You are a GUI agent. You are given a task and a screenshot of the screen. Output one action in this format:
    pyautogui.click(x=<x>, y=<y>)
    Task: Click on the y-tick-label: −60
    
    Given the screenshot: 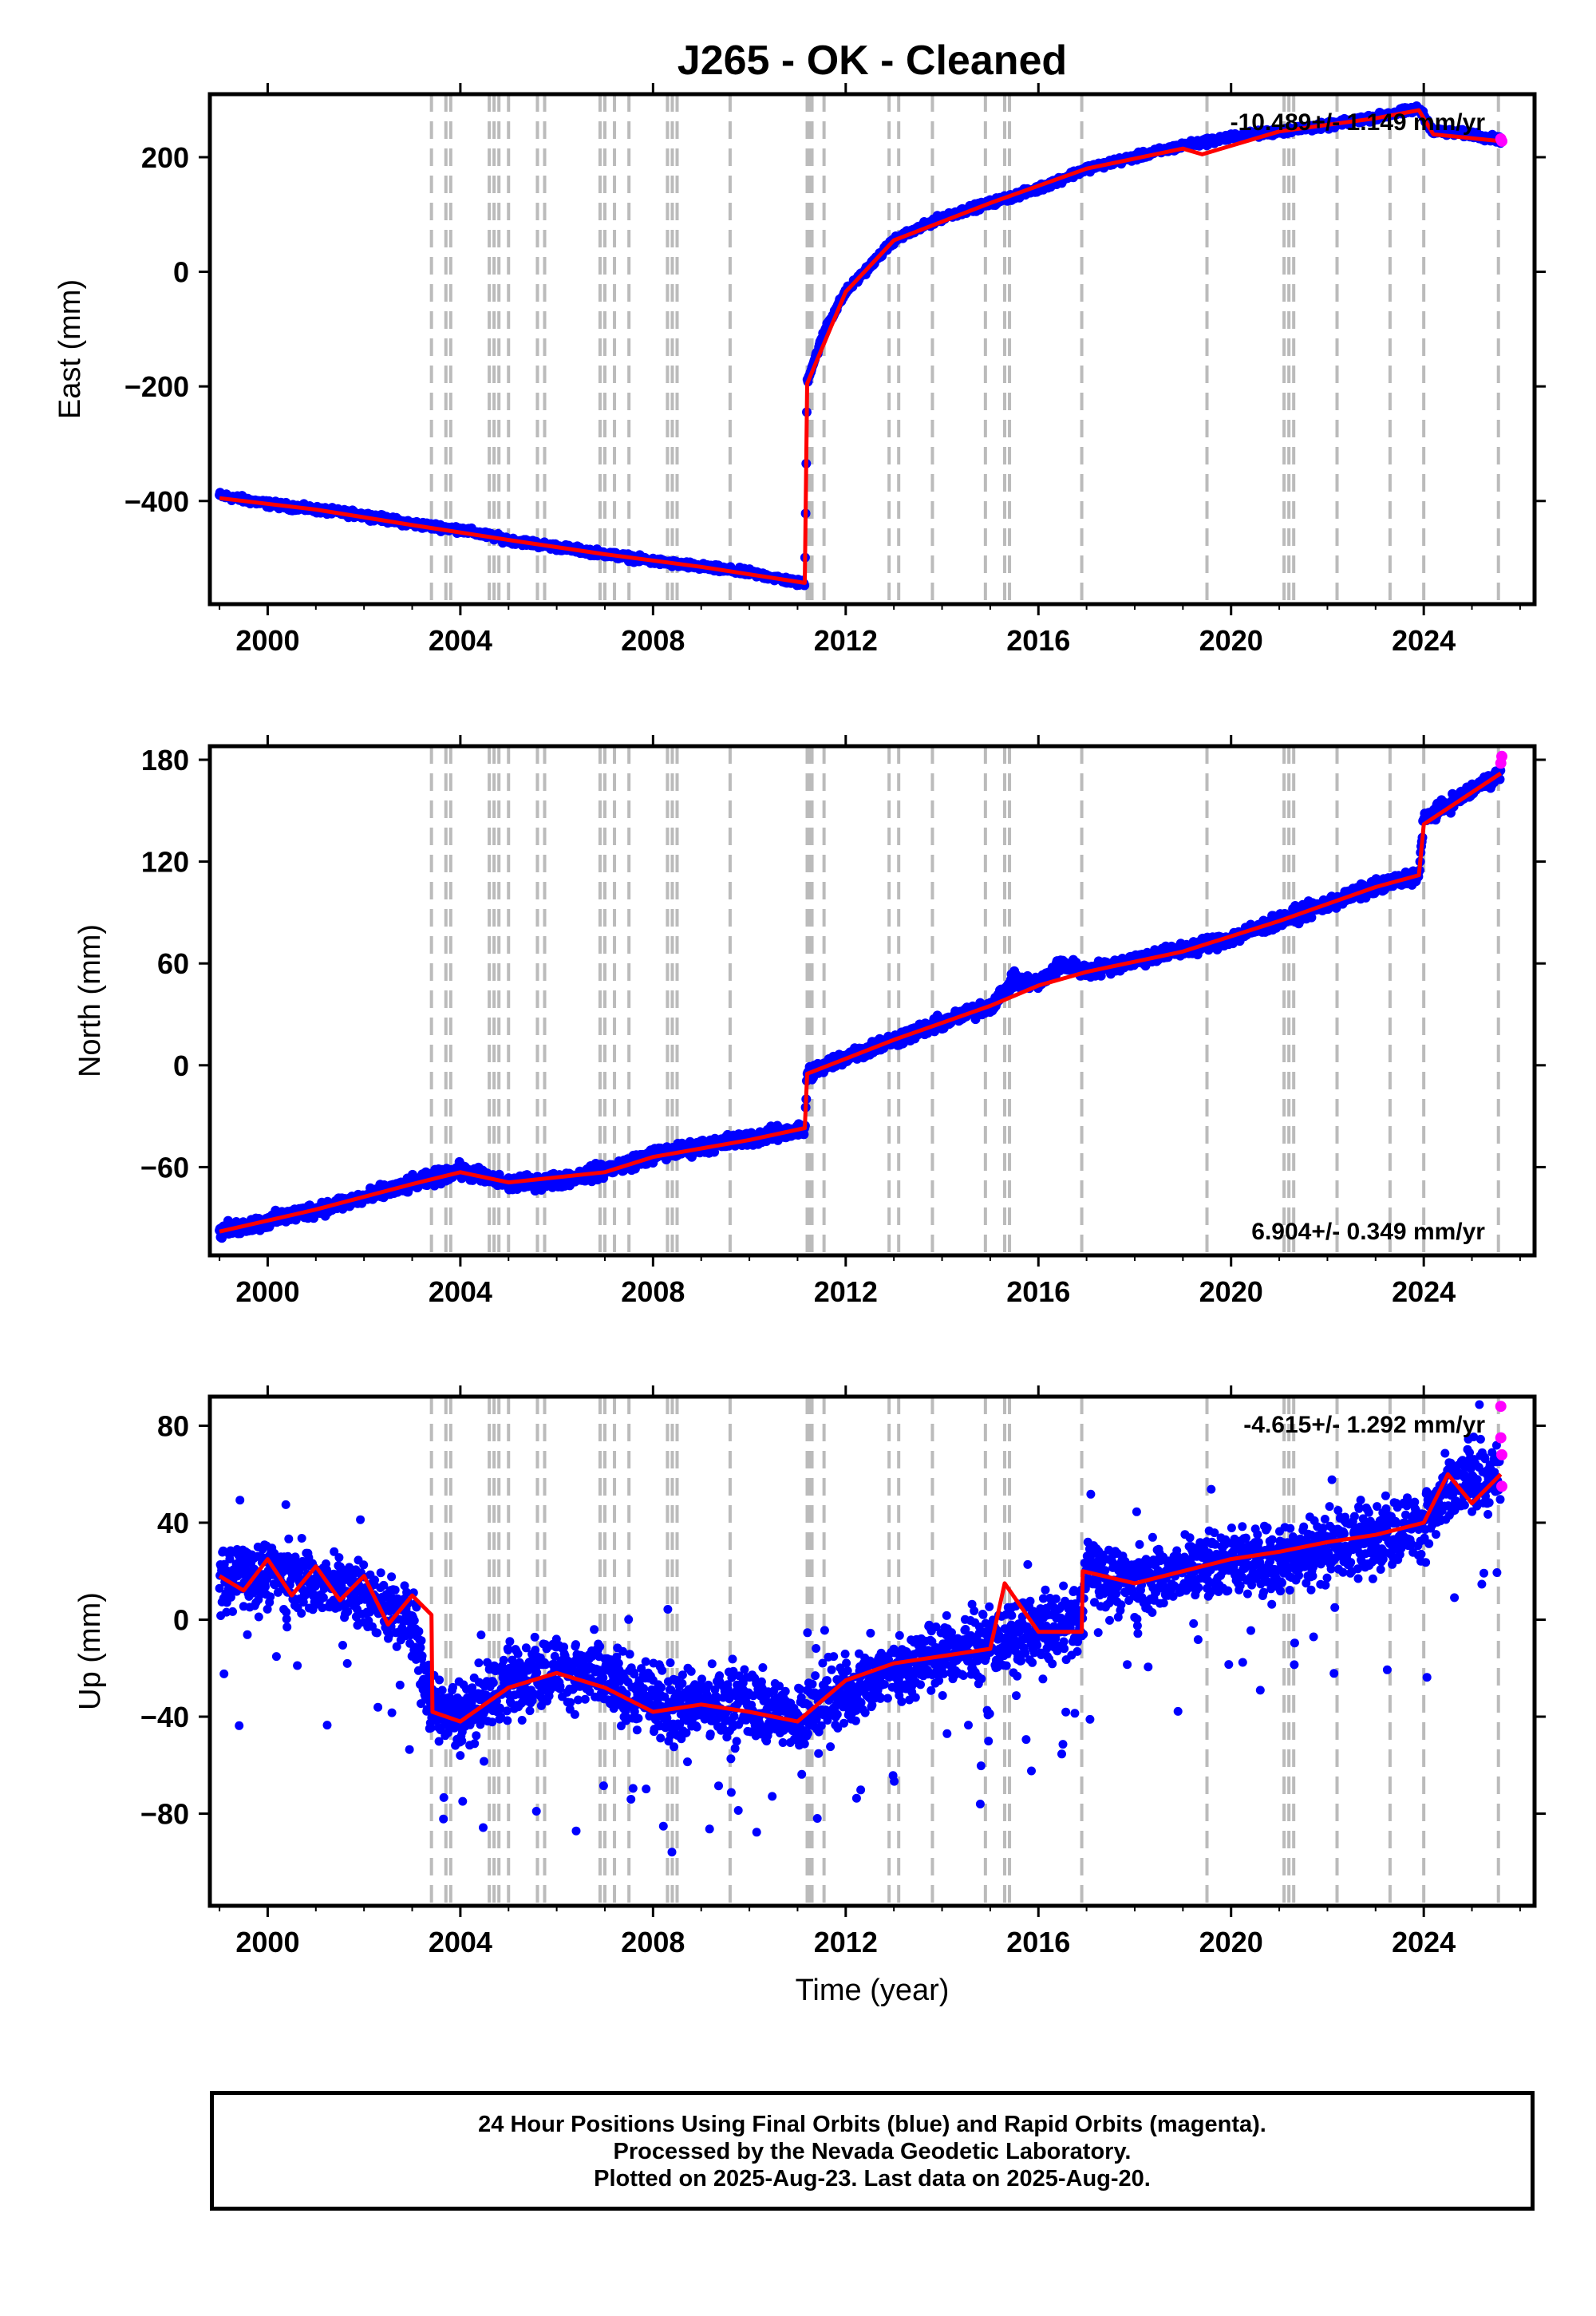 What is the action you would take?
    pyautogui.click(x=164, y=1167)
    